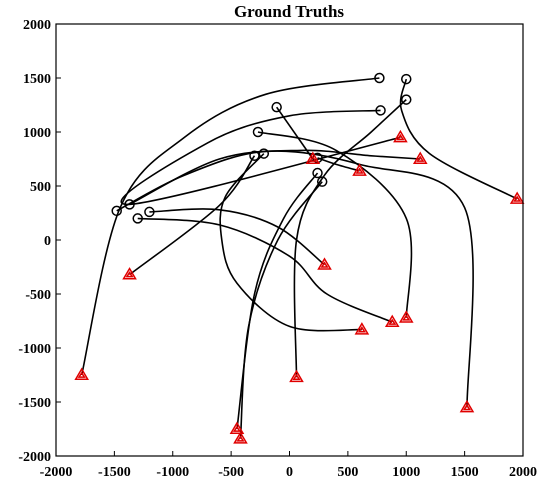 The width and height of the screenshot is (550, 483). Describe the element at coordinates (40, 187) in the screenshot. I see `y-tick-label: 500` at that location.